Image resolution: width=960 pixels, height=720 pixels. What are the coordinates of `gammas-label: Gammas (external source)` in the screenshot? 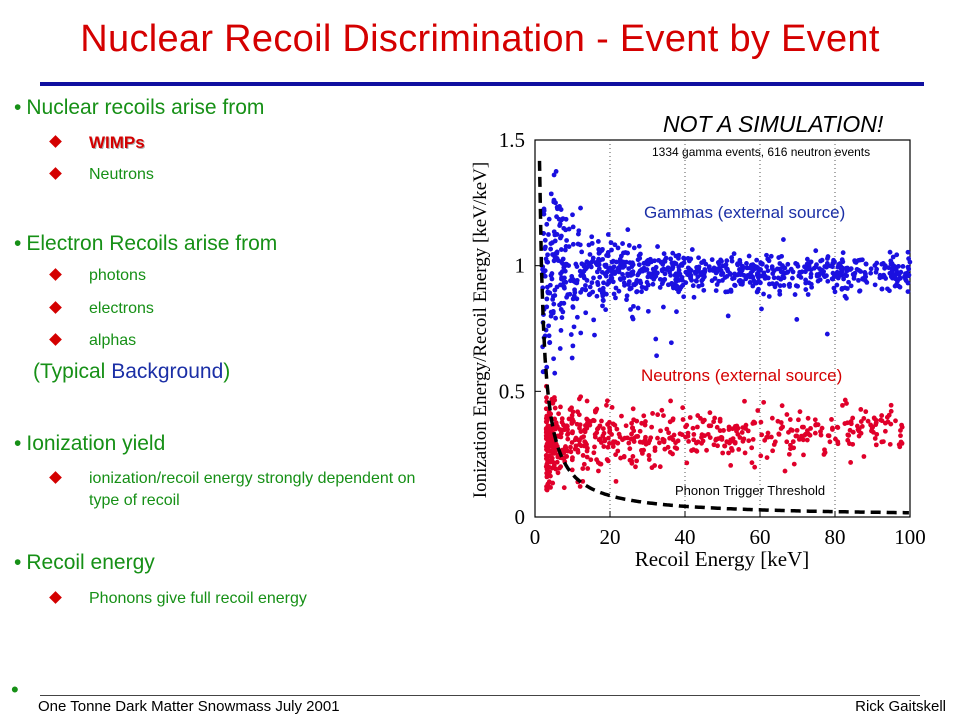 It's located at (744, 212).